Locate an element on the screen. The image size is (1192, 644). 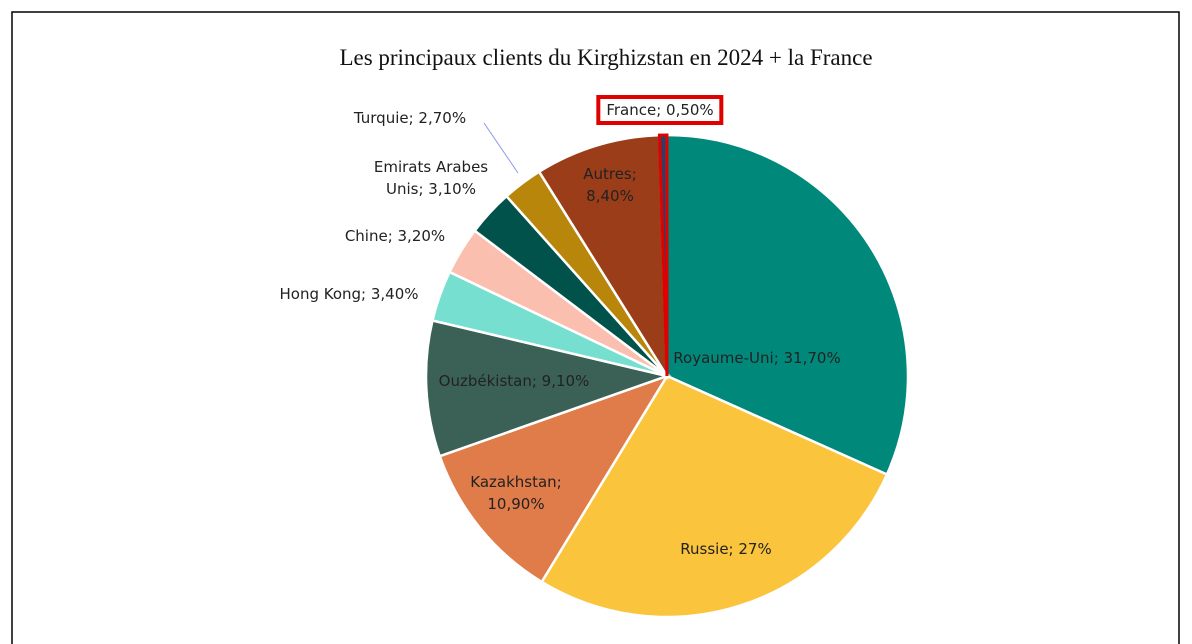
data-label: Chine; 3,20% is located at coordinates (395, 236).